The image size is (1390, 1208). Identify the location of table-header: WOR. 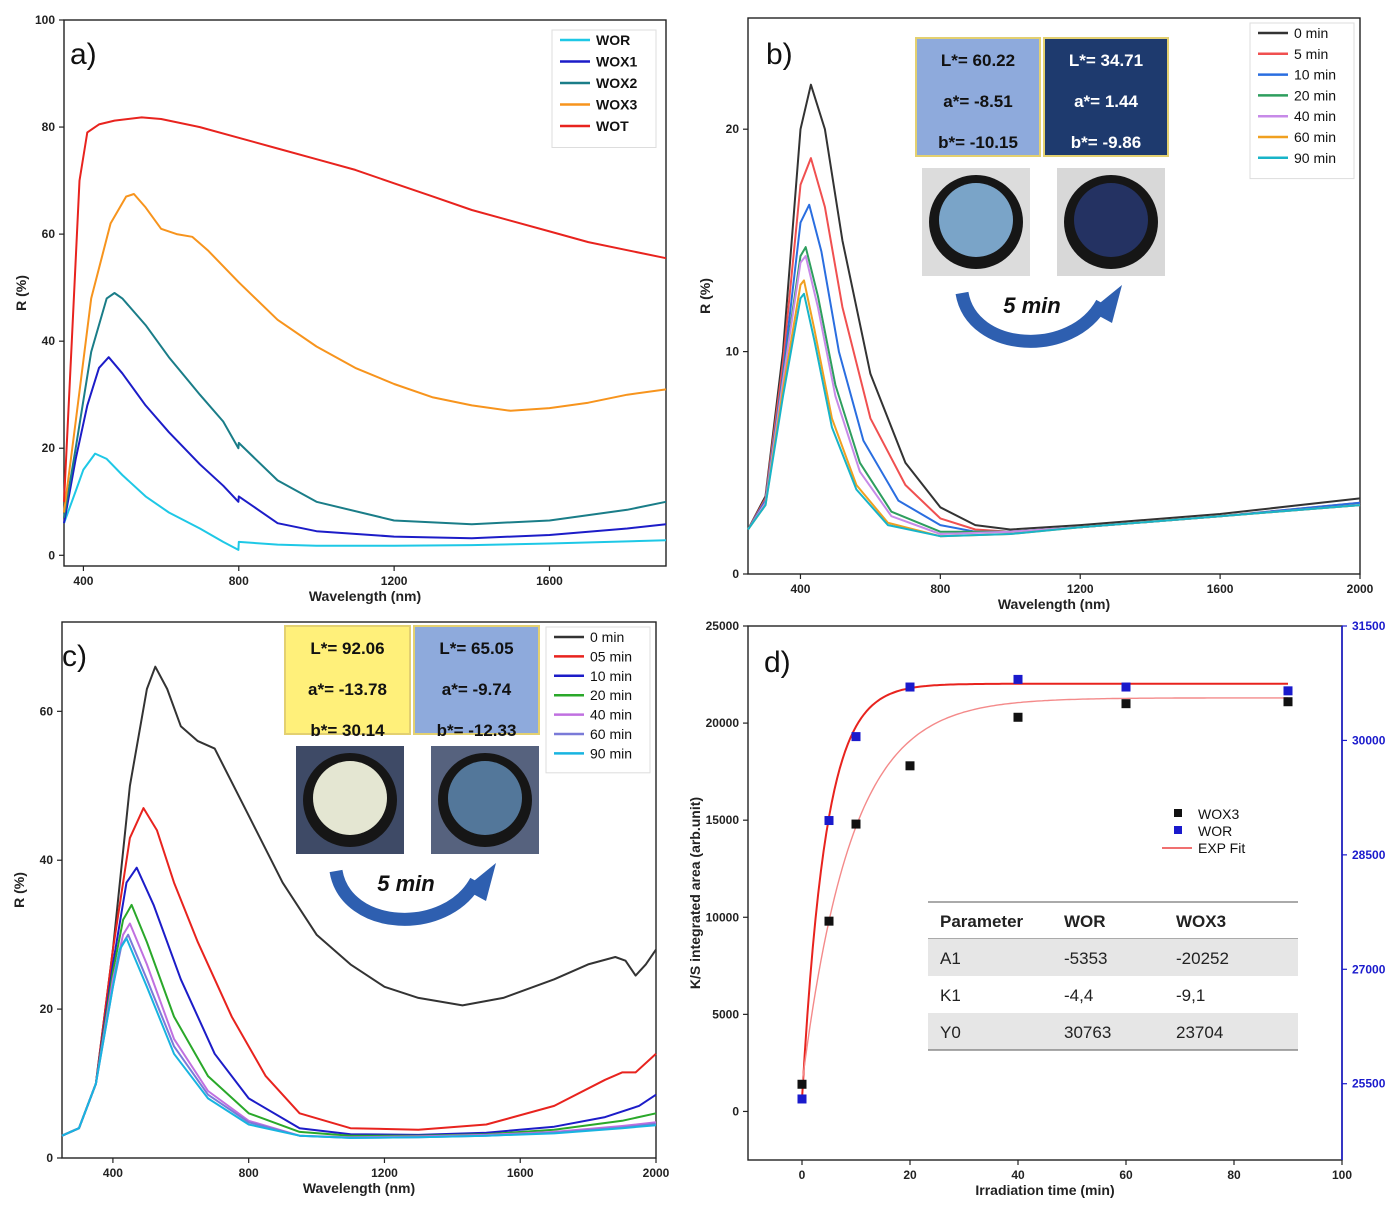
(1085, 921).